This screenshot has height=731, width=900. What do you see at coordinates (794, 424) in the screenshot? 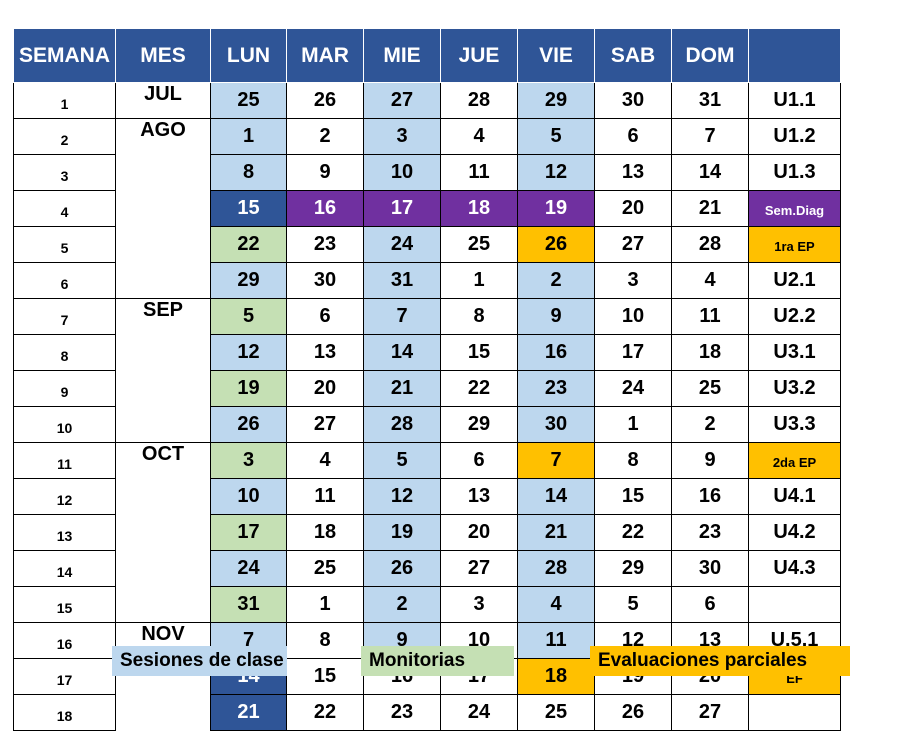
I see `unit-cell: U3.3` at bounding box center [794, 424].